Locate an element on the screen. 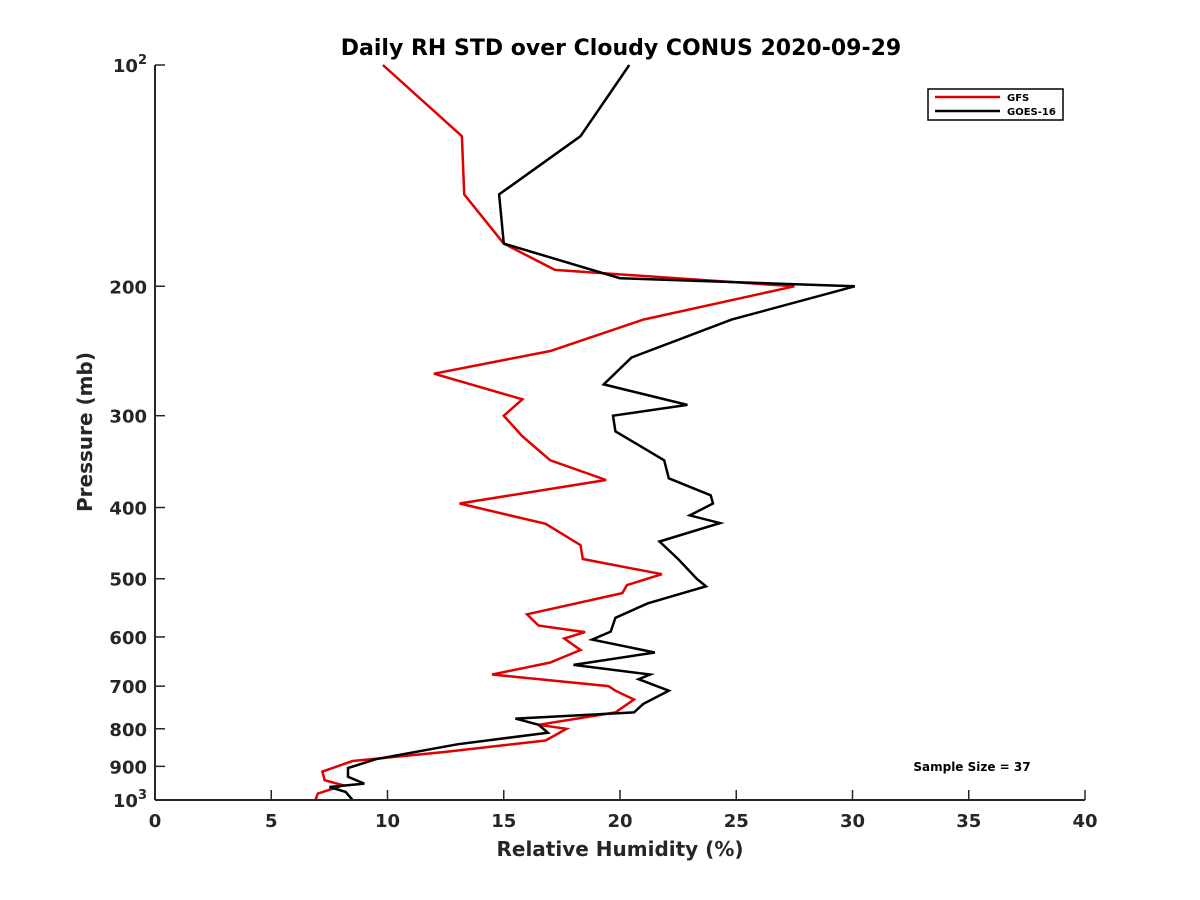 The width and height of the screenshot is (1200, 900). y-axis-label: Pressure (mb) is located at coordinates (85, 432).